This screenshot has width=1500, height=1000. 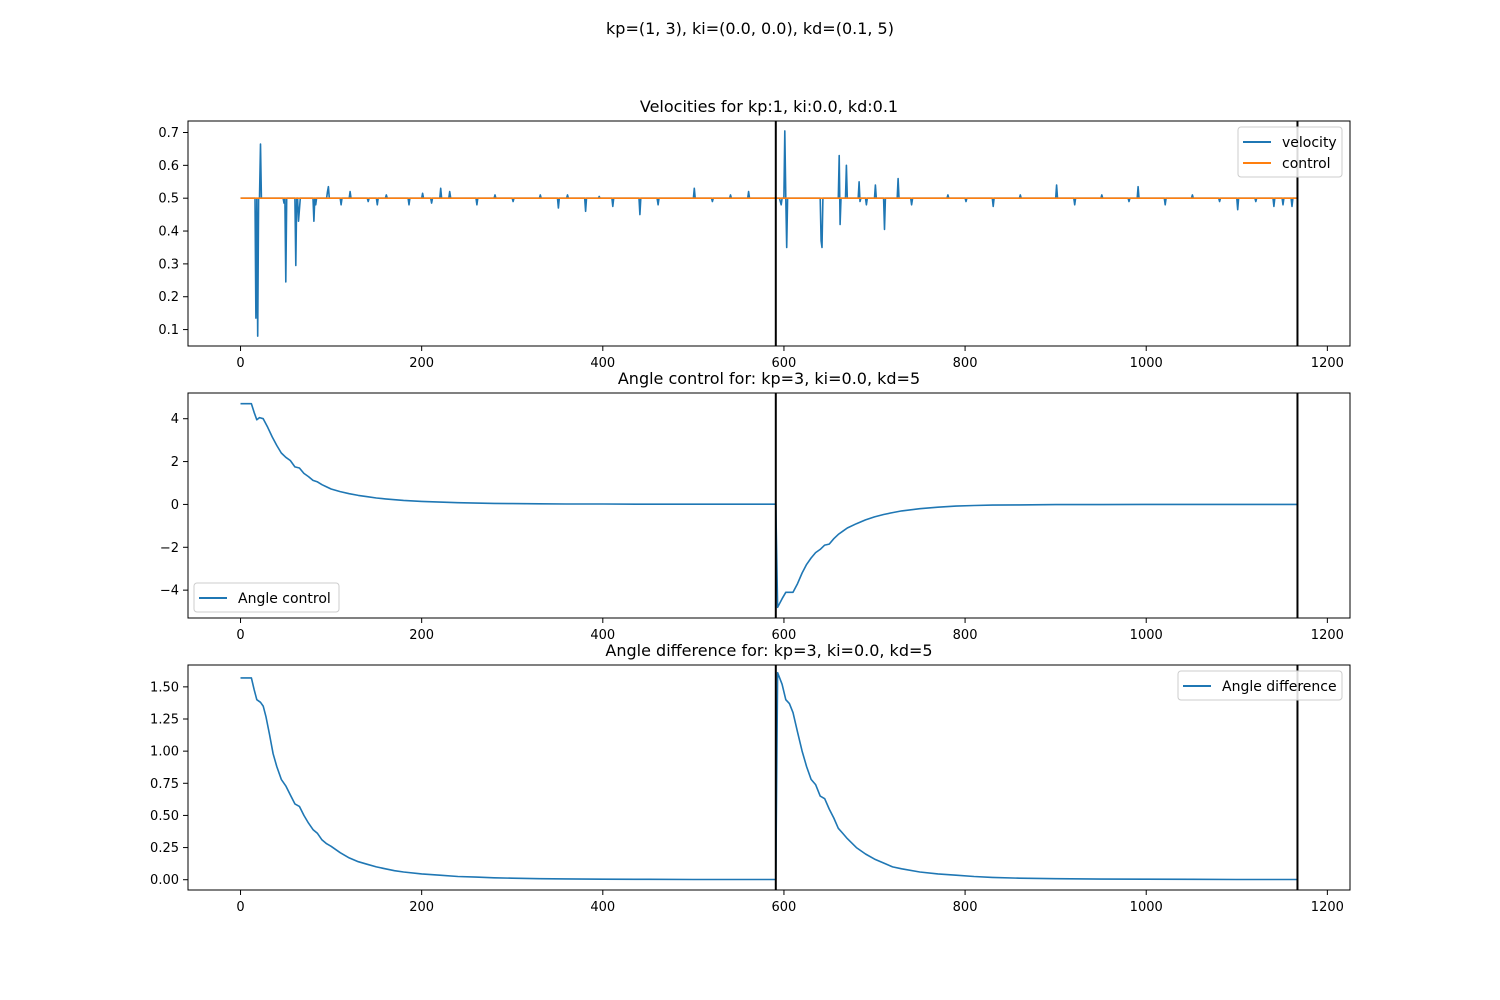 I want to click on legend: velocity control, so click(x=1290, y=152).